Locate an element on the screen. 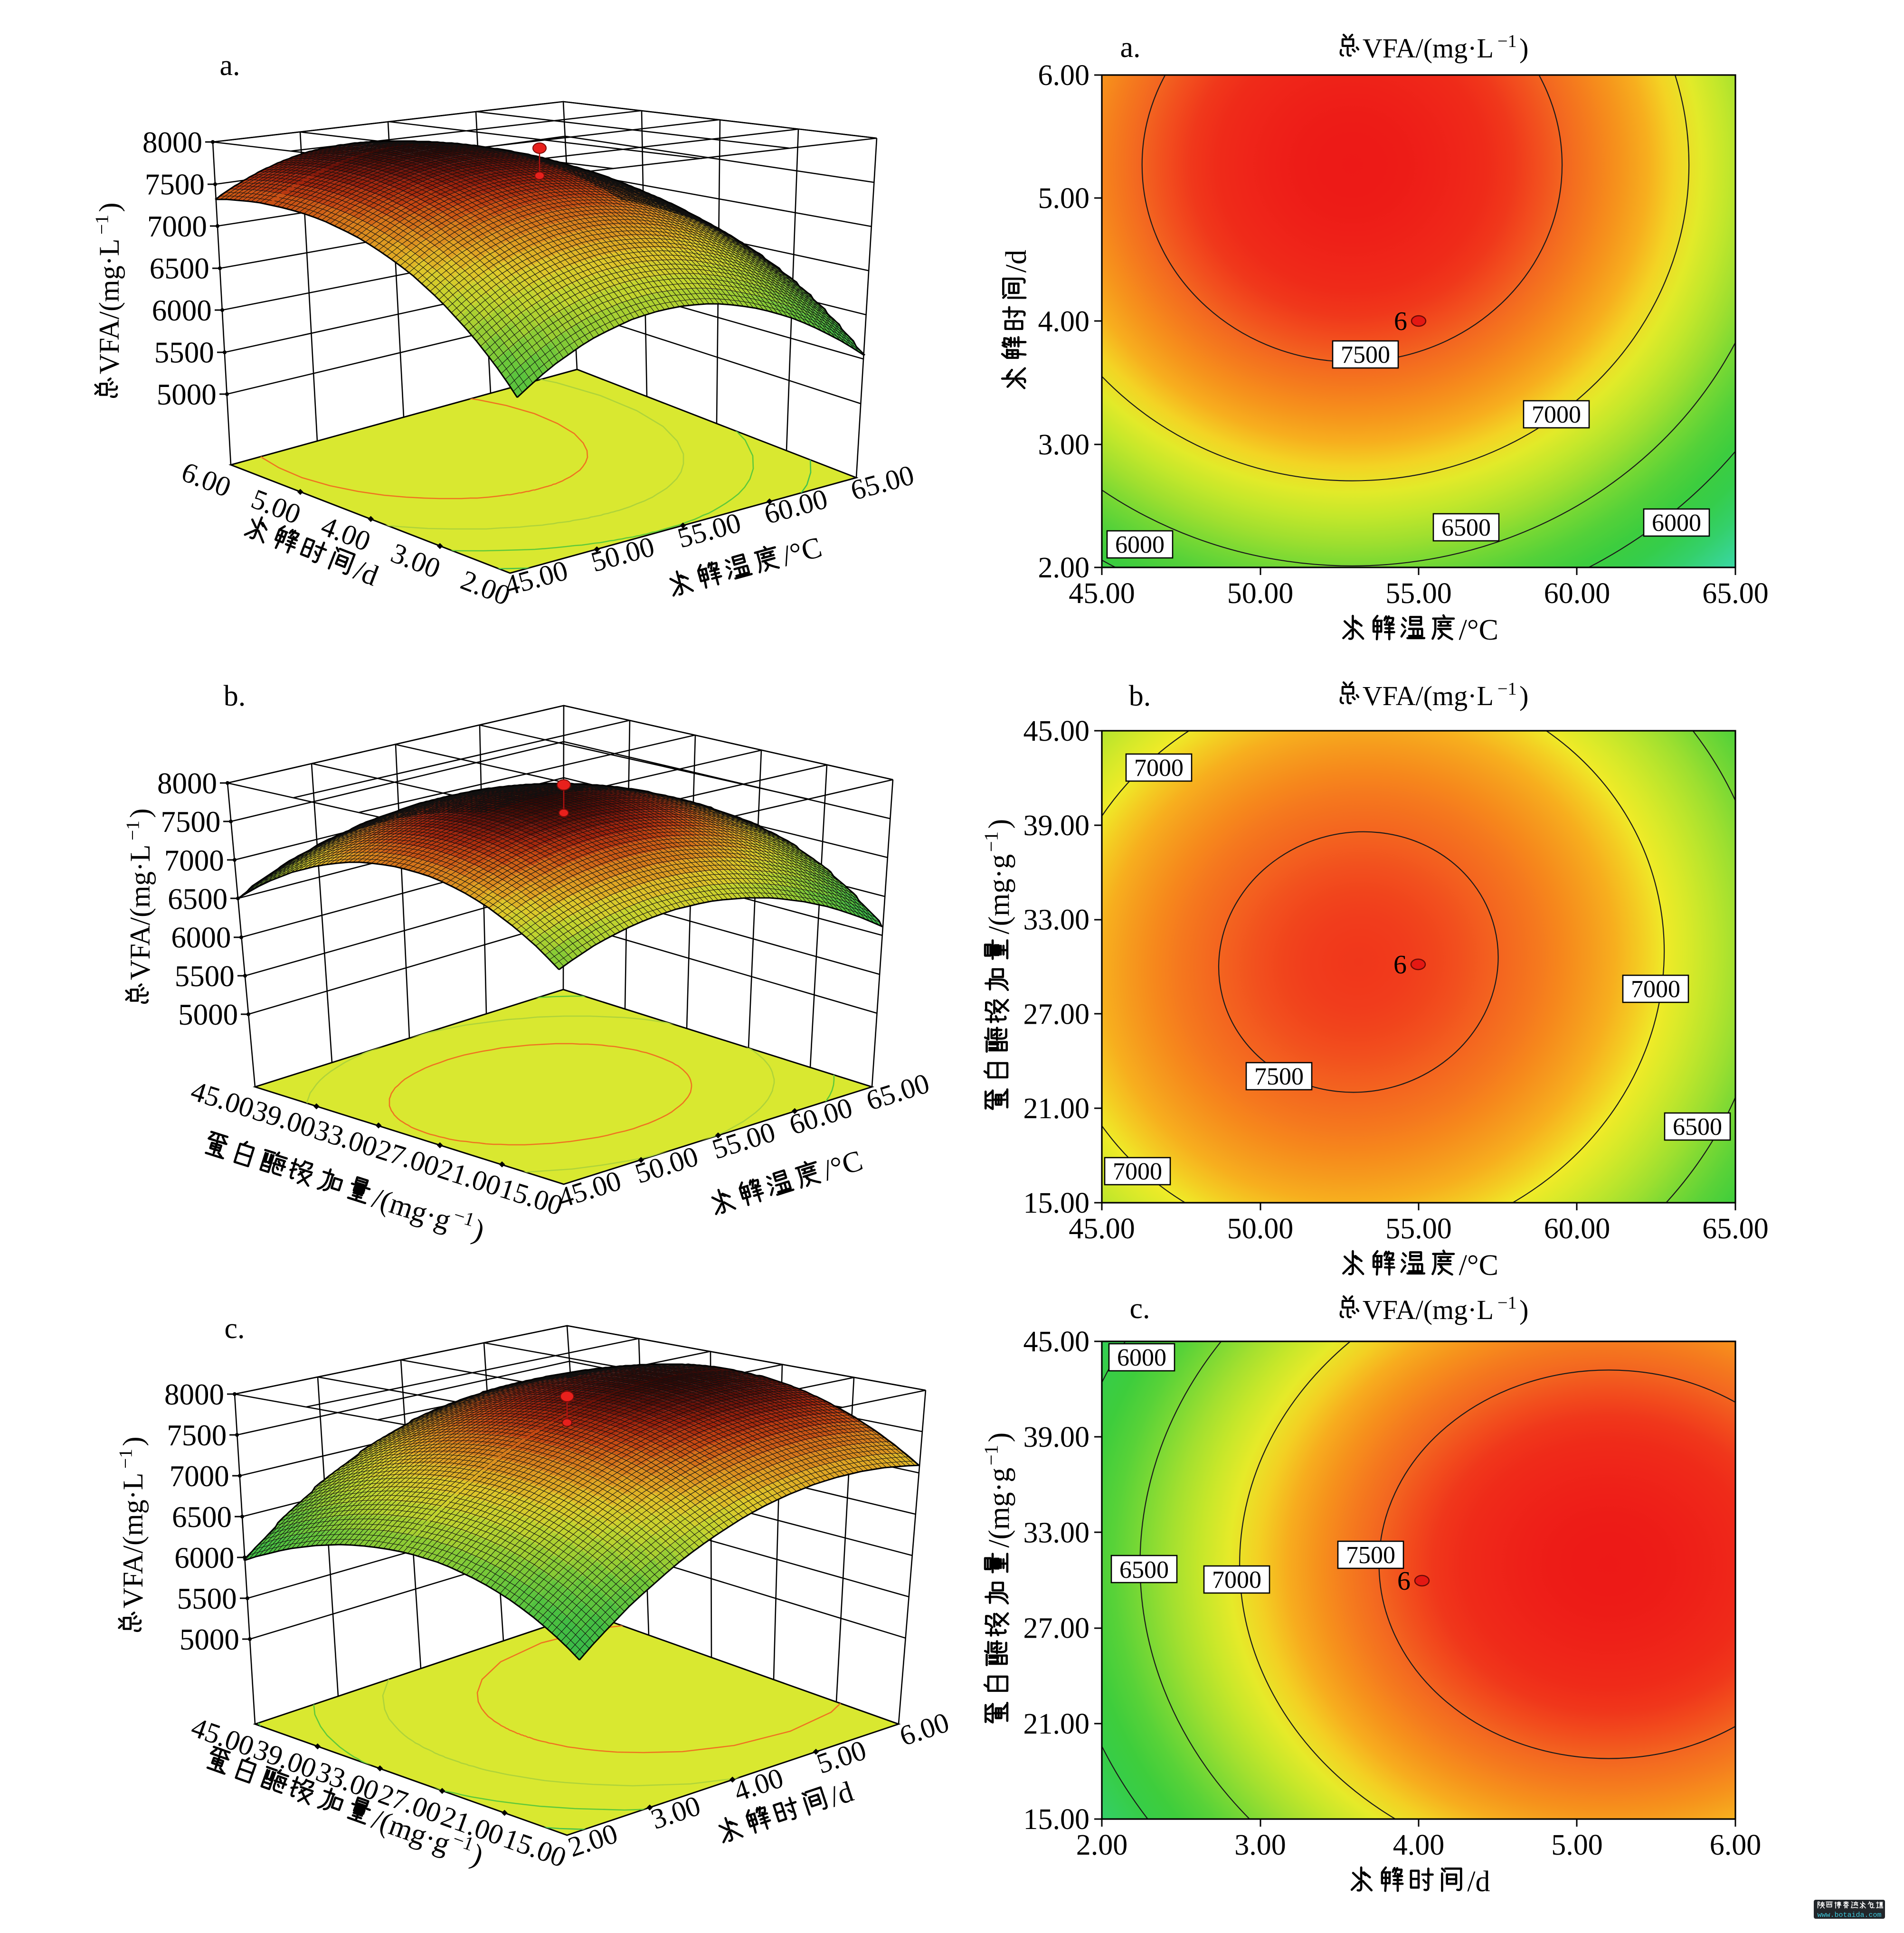 This screenshot has height=1933, width=1904. svg-text: www.botaida.com is located at coordinates (1849, 1915).